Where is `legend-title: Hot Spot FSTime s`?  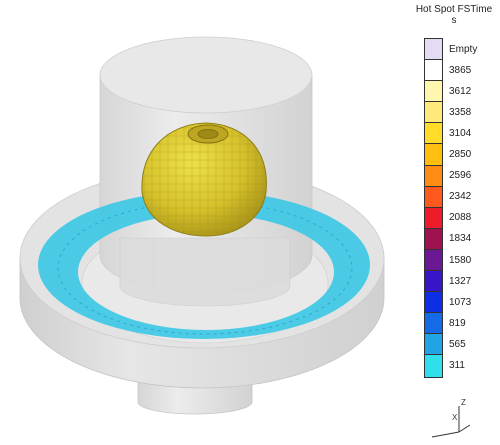
legend-title: Hot Spot FSTime s is located at coordinates (454, 15).